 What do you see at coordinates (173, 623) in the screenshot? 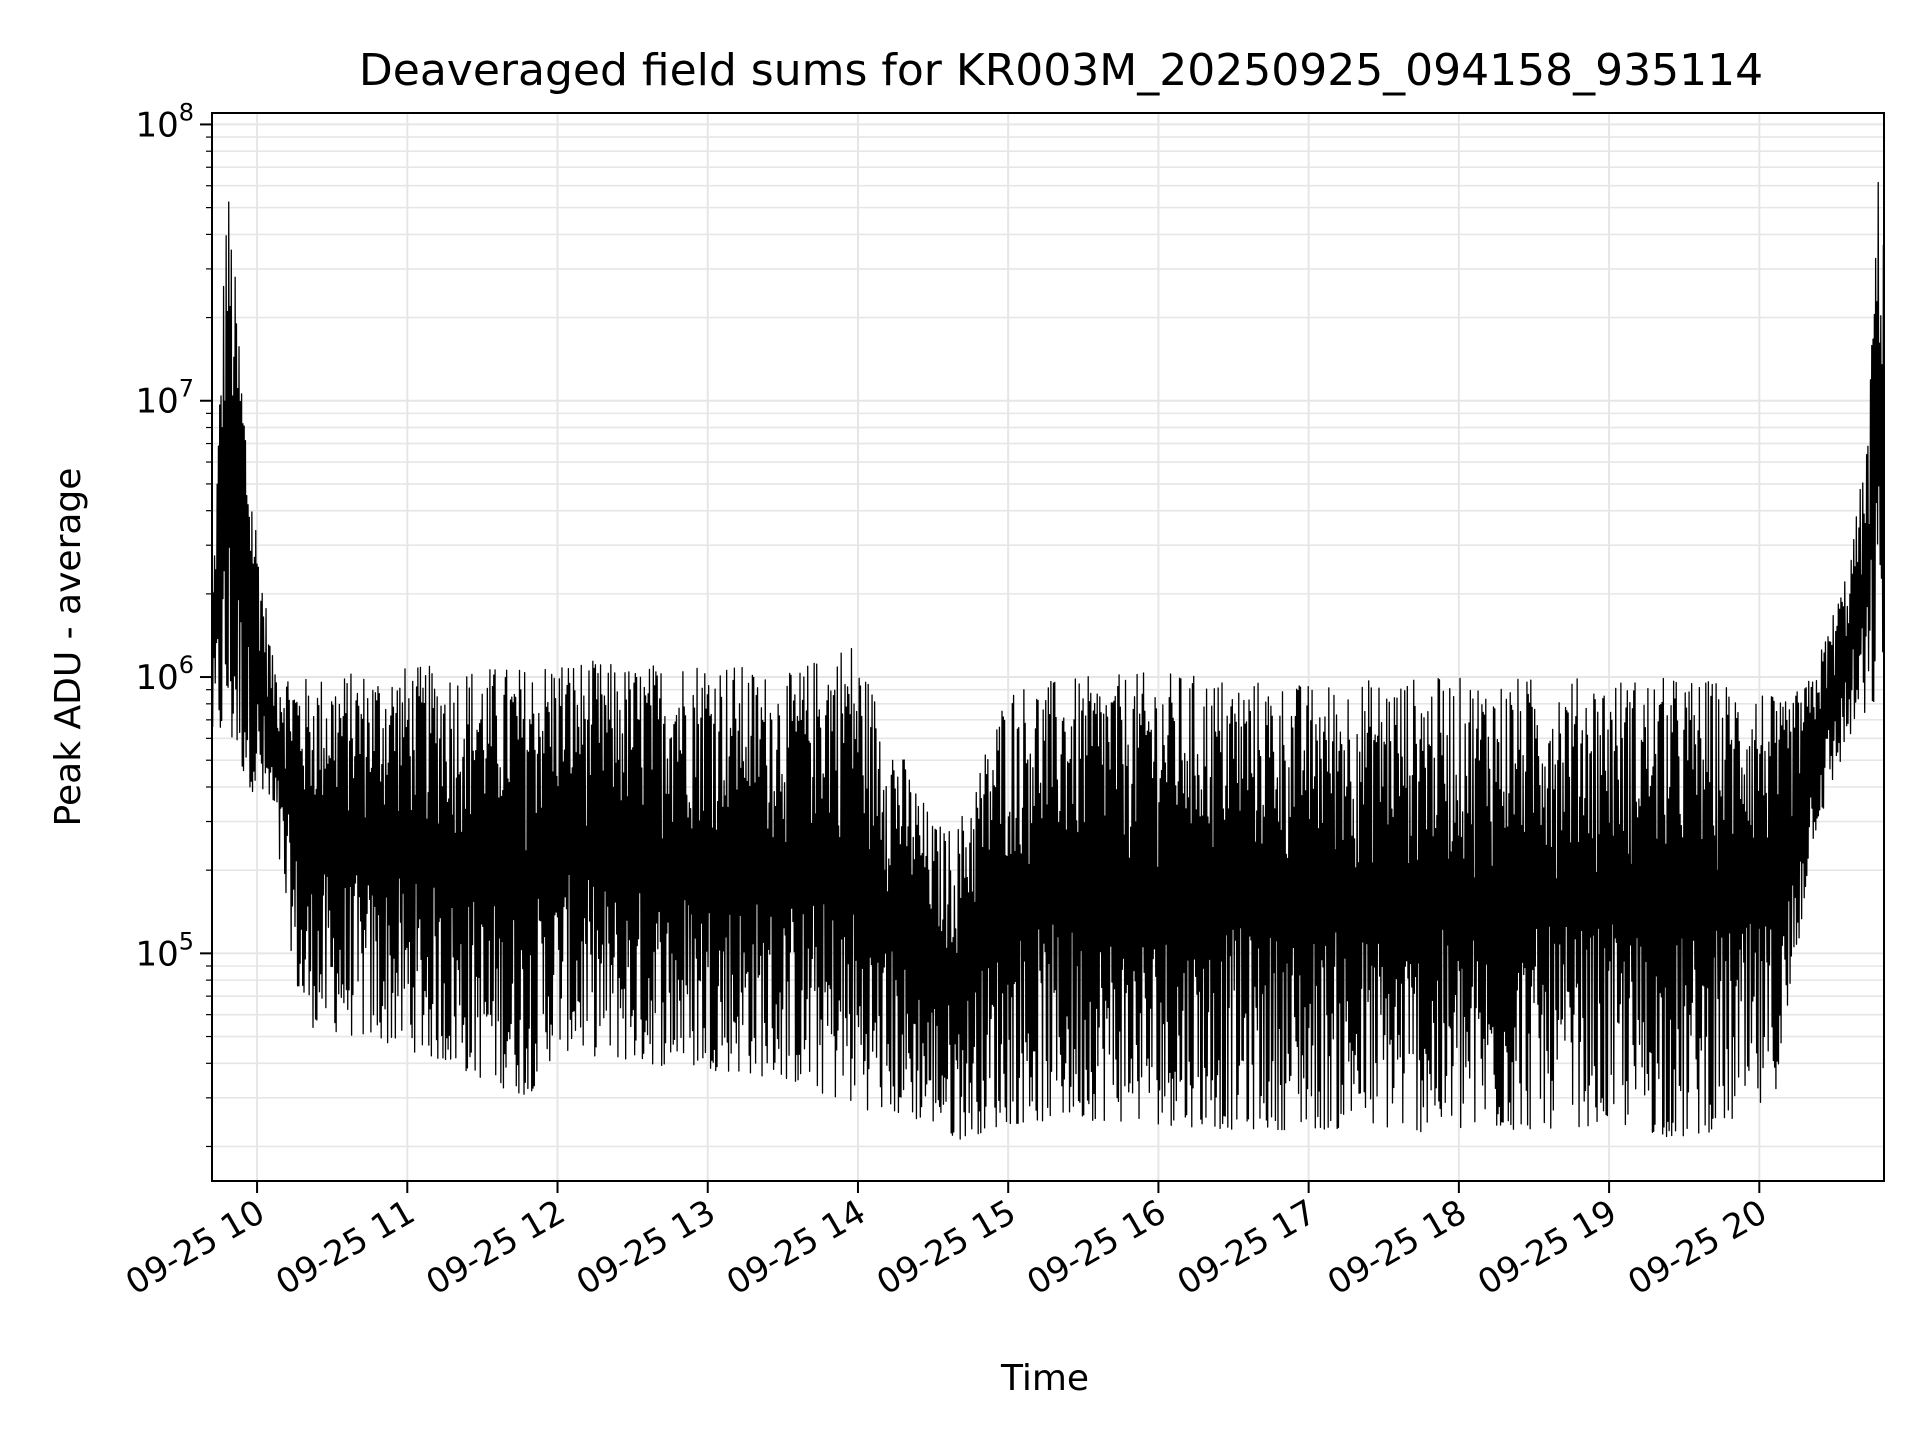
I see `y-axis: 10⁵ 10⁶ 10⁷ 10⁸` at bounding box center [173, 623].